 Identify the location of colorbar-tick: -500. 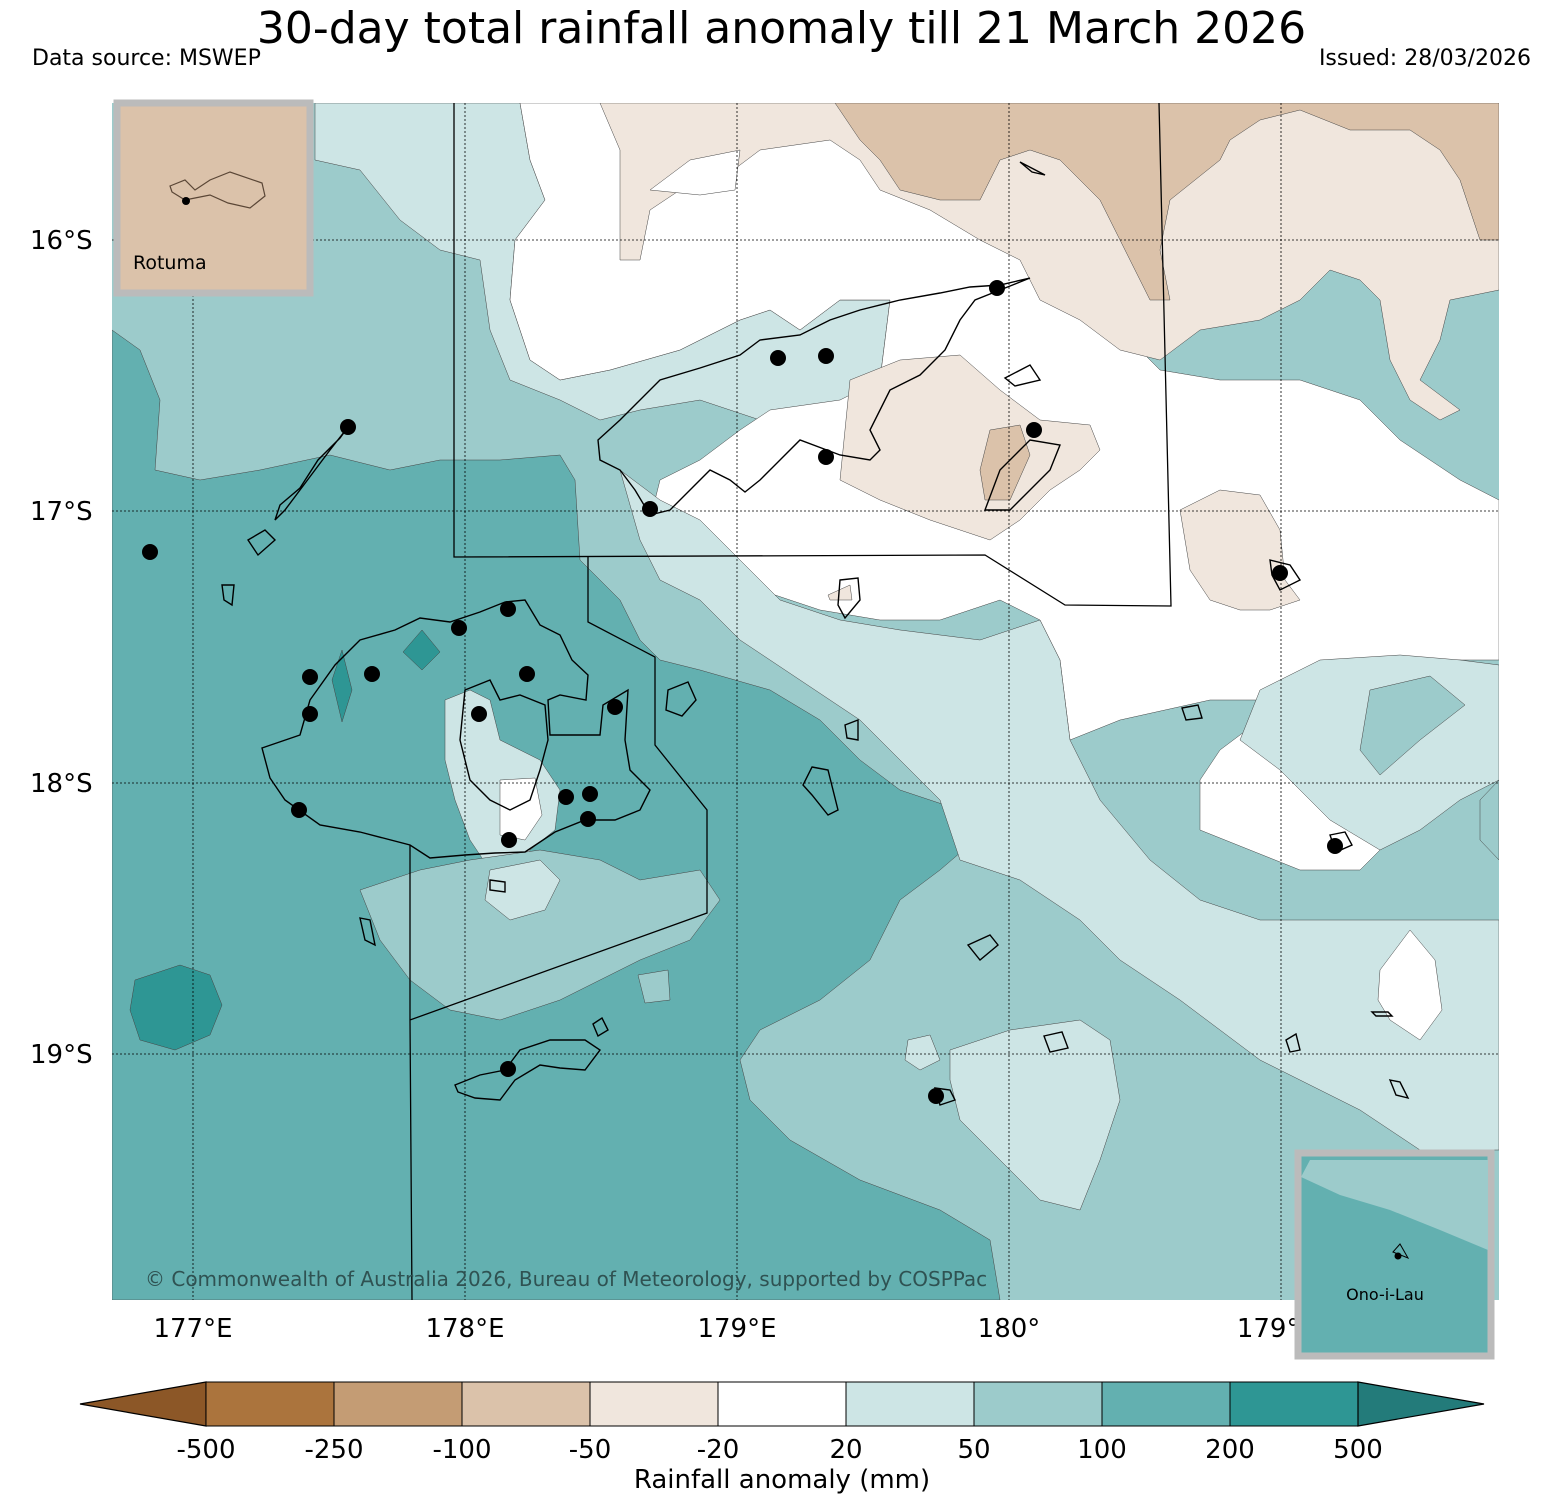
(205, 1450).